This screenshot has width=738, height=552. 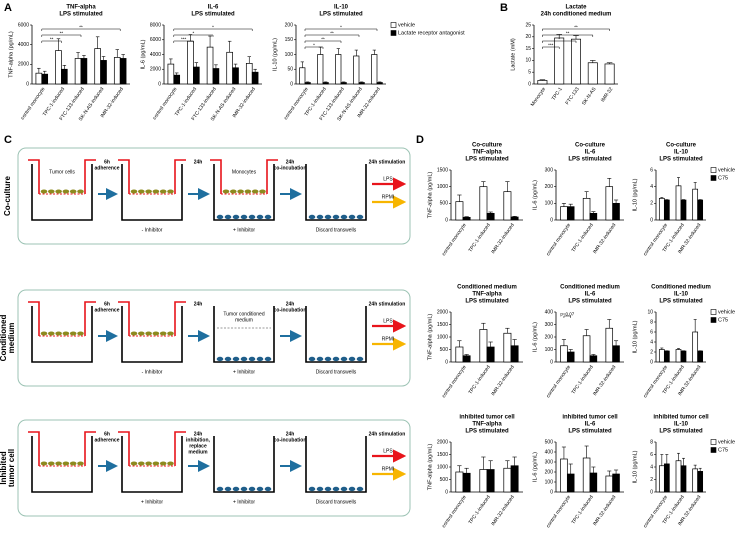 I want to click on step-label: 24h, so click(x=198, y=162).